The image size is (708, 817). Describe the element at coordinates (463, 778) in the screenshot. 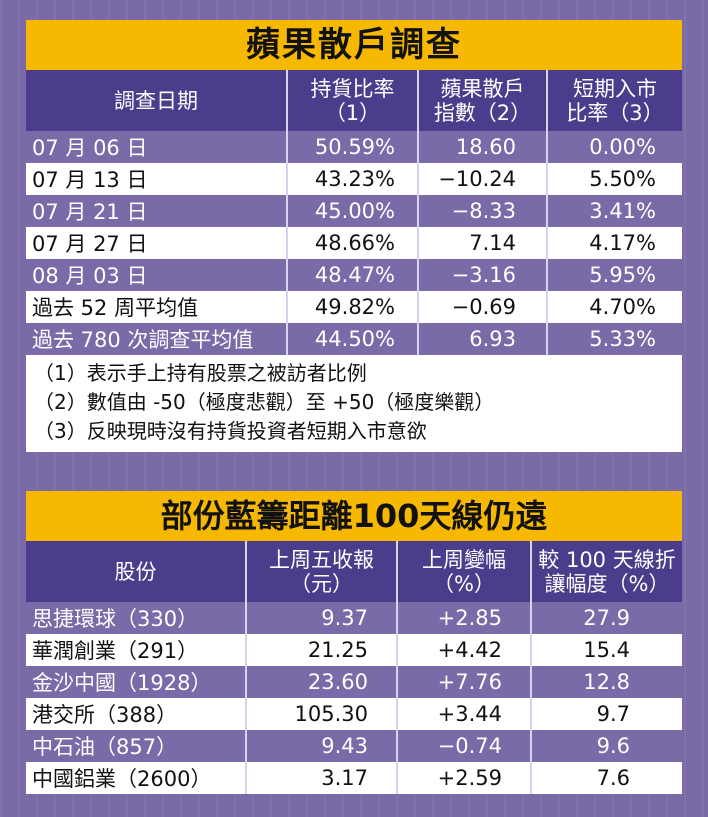

I see `bluechips-cell-change: +2.59` at that location.